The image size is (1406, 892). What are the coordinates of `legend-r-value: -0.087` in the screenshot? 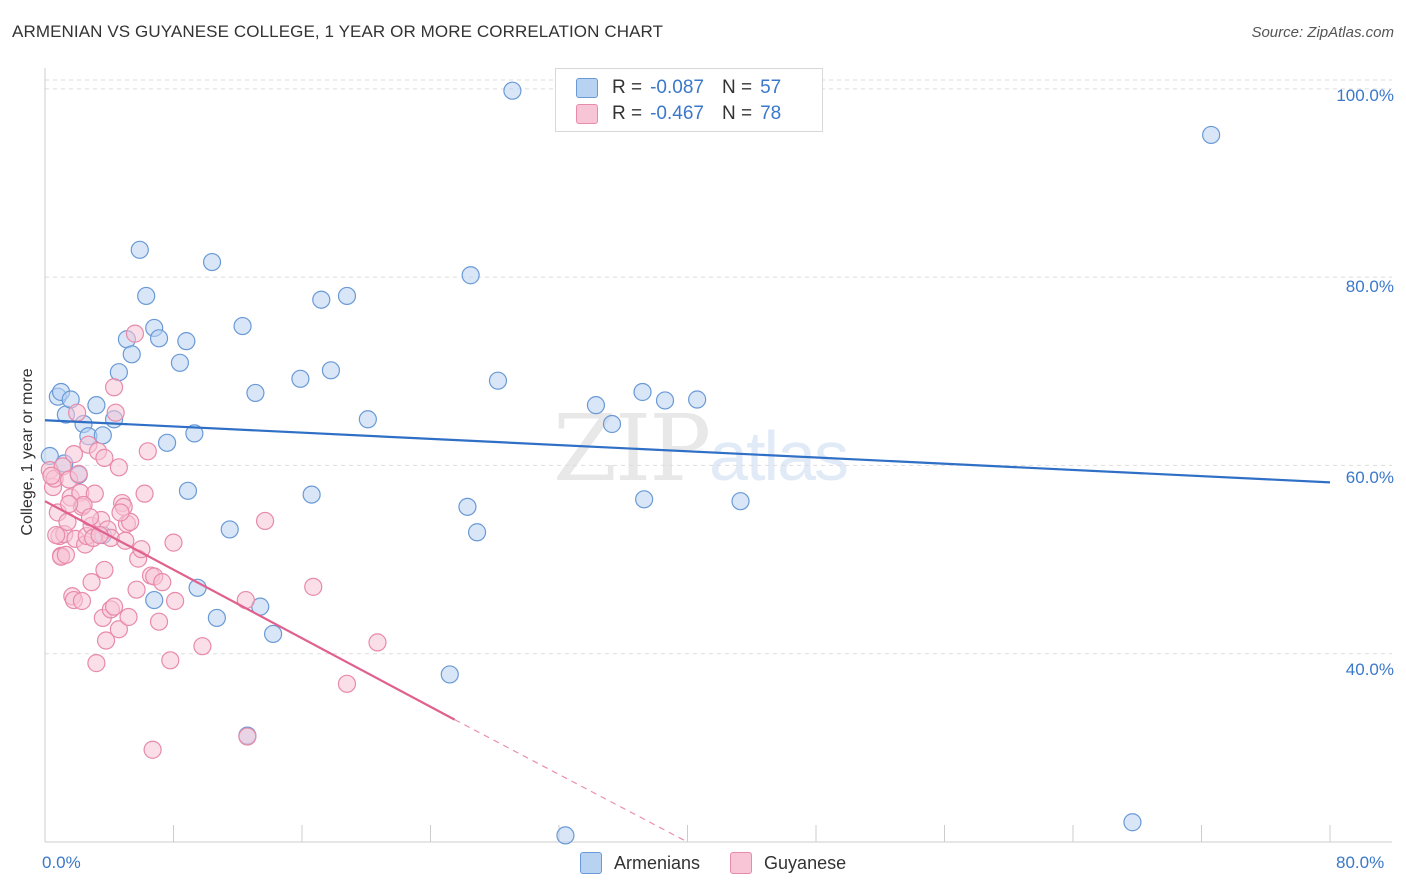 It's located at (677, 87).